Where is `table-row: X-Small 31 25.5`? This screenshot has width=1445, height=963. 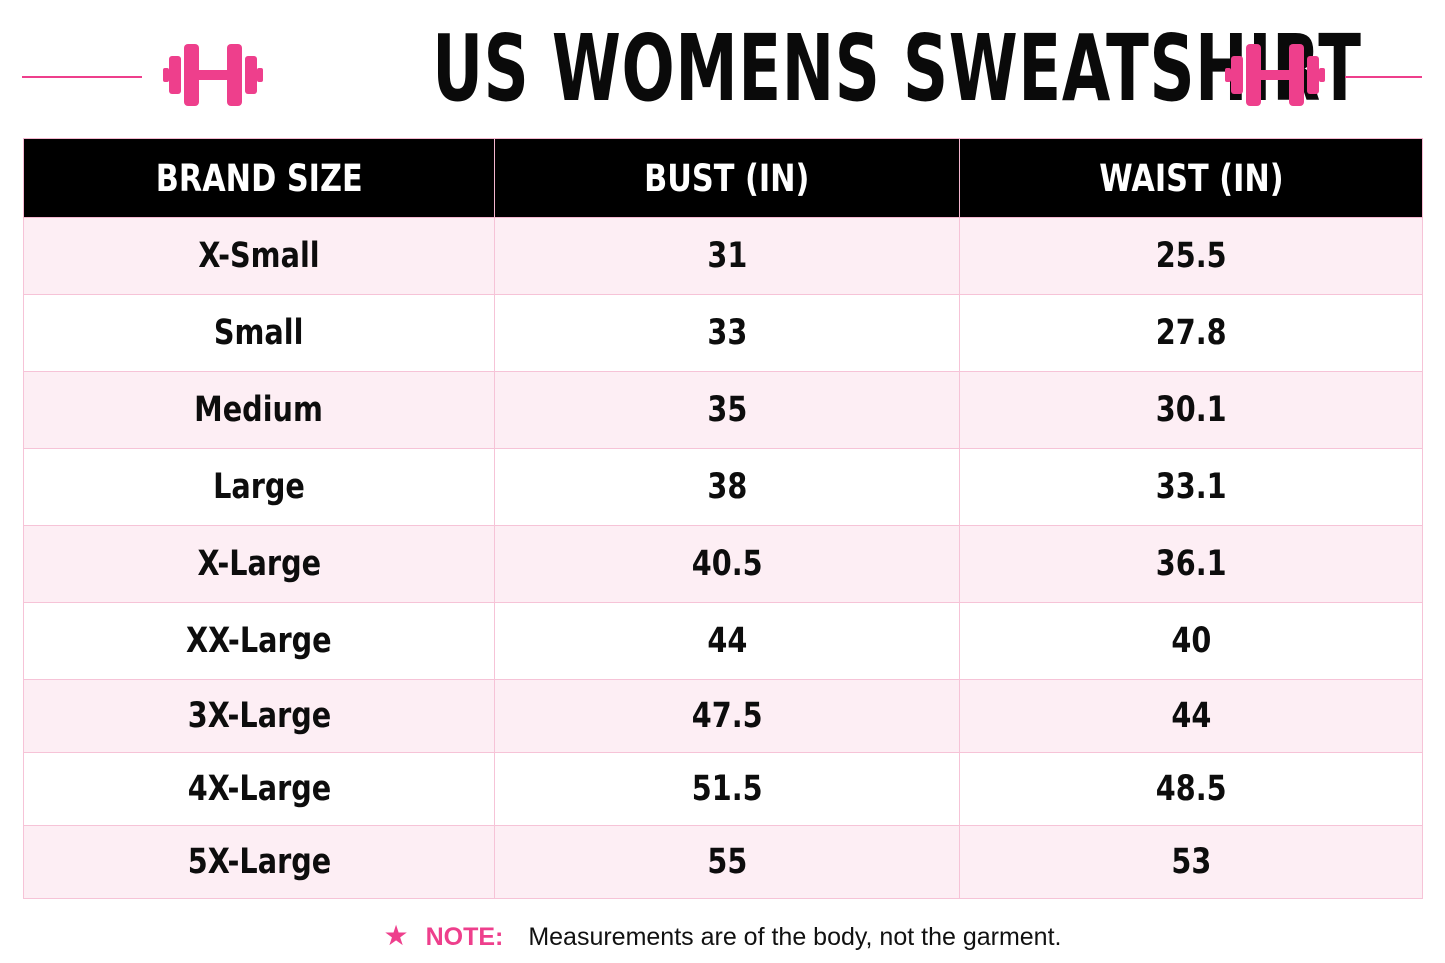
table-row: X-Small 31 25.5 is located at coordinates (723, 256).